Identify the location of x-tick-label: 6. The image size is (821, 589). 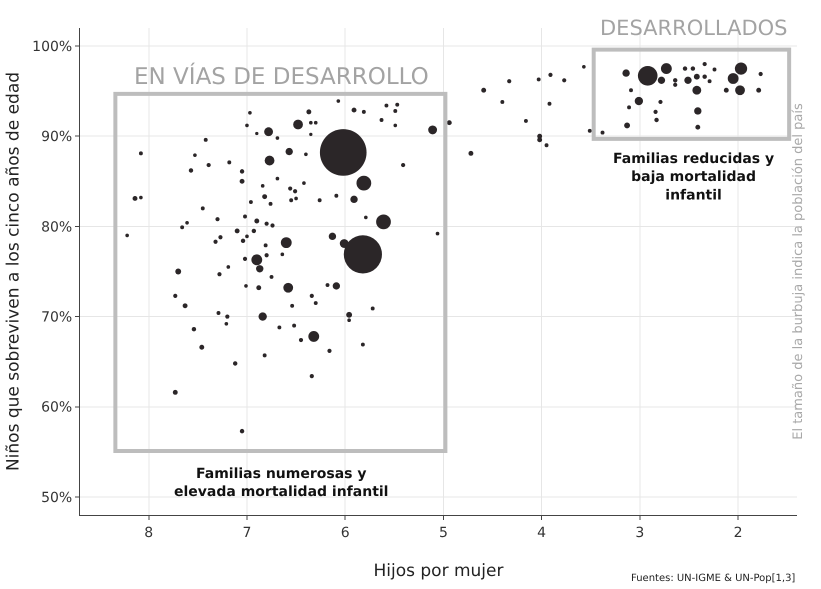
(345, 532).